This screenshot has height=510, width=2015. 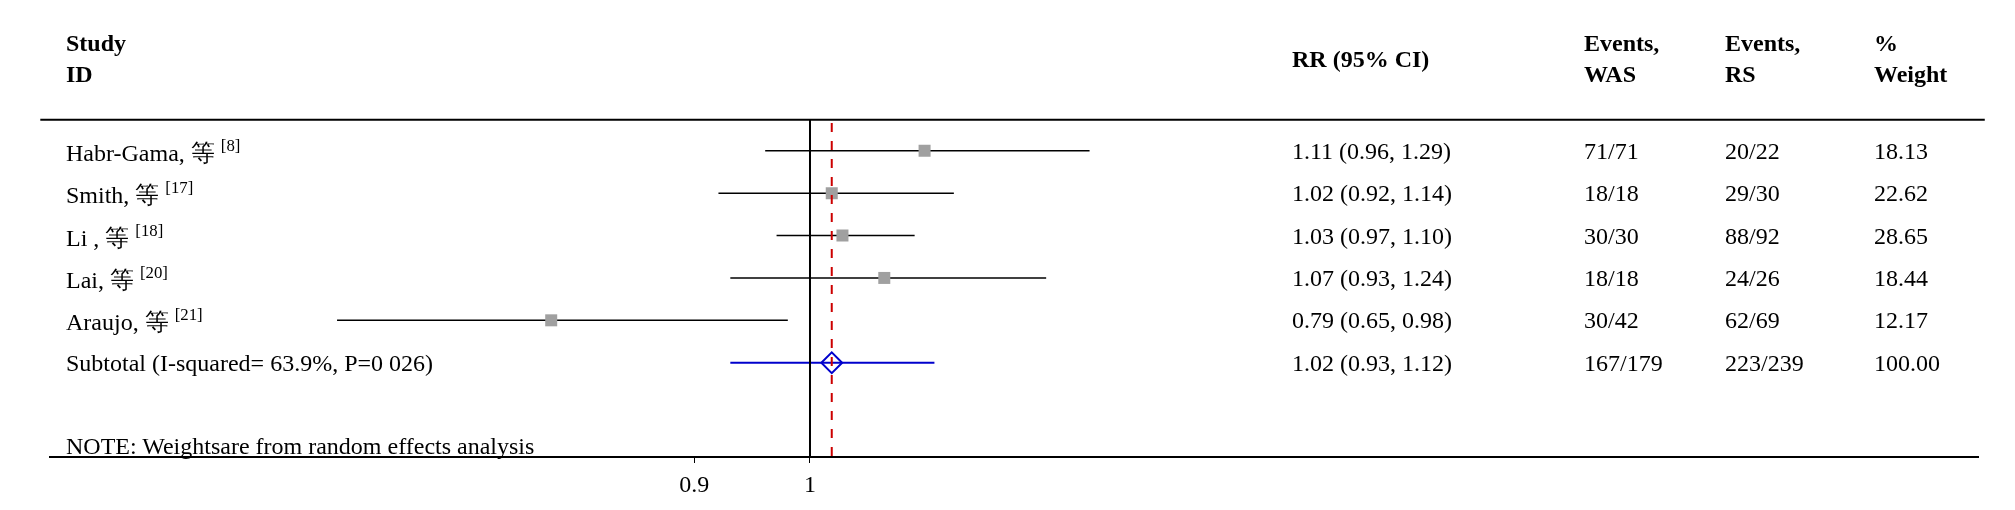 What do you see at coordinates (1911, 59) in the screenshot?
I see `text: % Weight` at bounding box center [1911, 59].